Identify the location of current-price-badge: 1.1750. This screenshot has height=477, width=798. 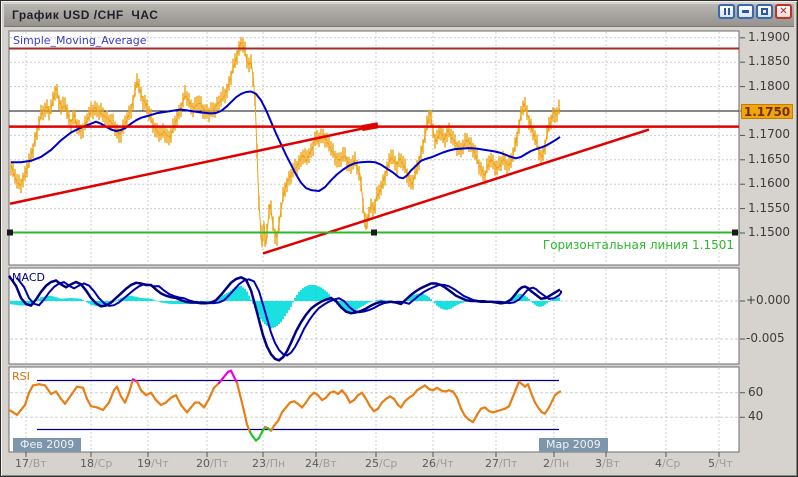
(767, 111).